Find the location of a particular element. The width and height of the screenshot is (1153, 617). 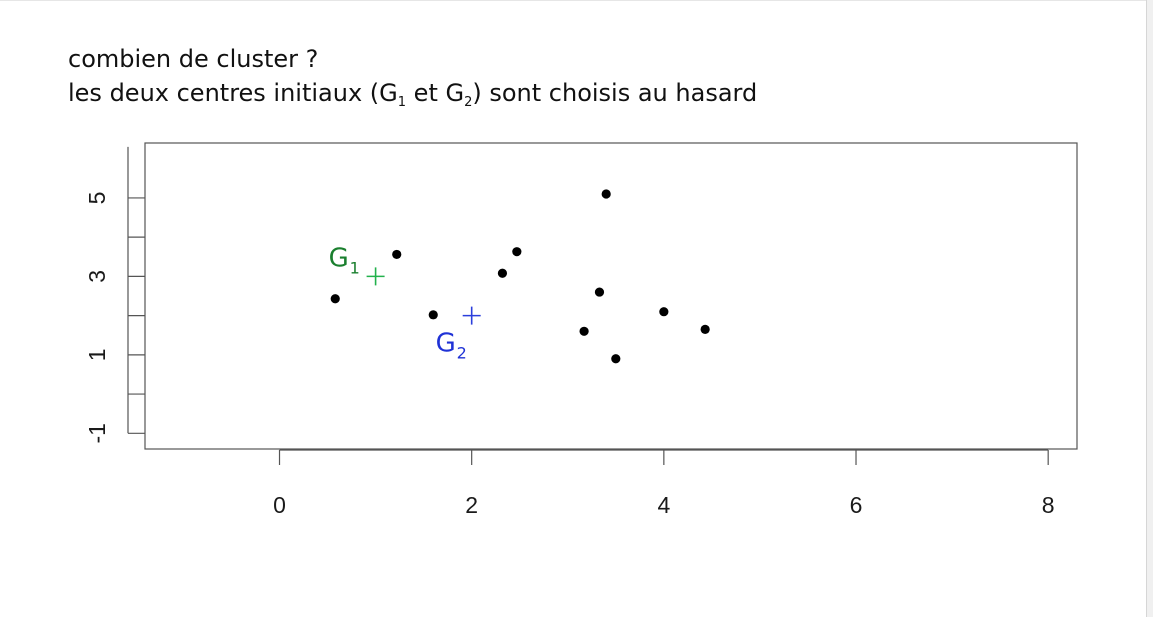

heading-line-2-part1: les deux centres initiaux (G is located at coordinates (233, 93).